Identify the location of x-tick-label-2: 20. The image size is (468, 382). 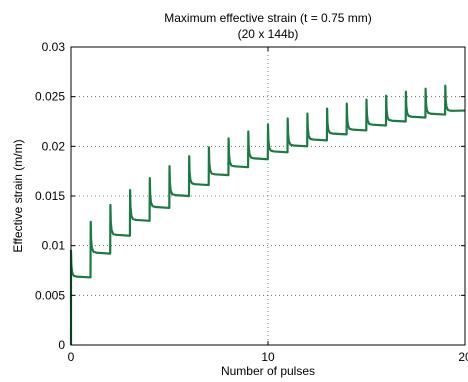
(463, 357).